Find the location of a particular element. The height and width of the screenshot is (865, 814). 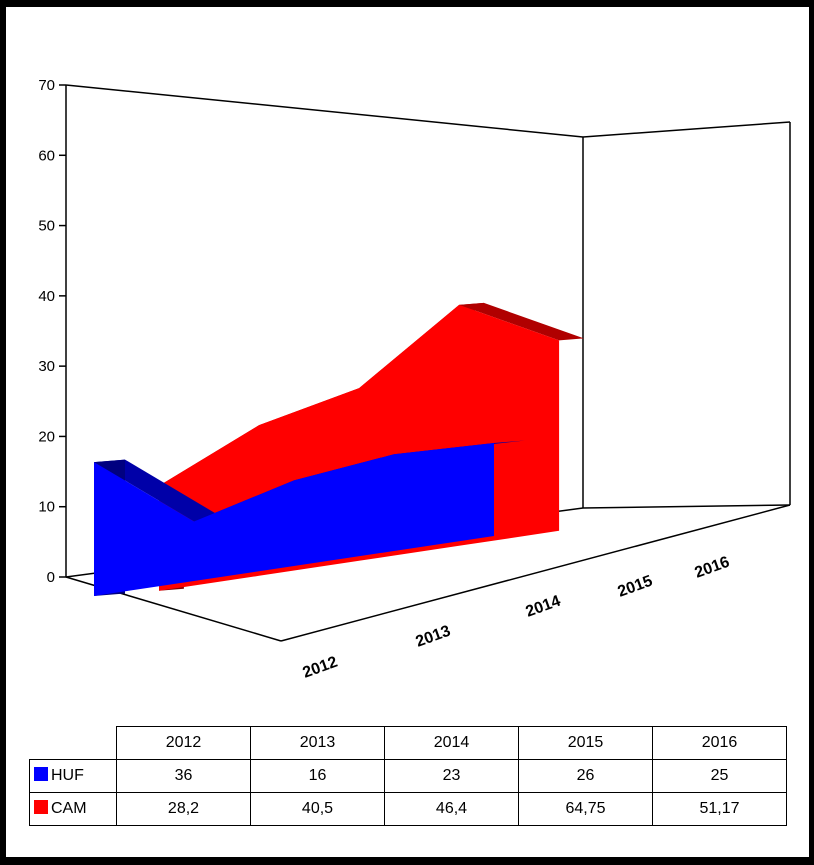

table-cell: 25 is located at coordinates (719, 776).